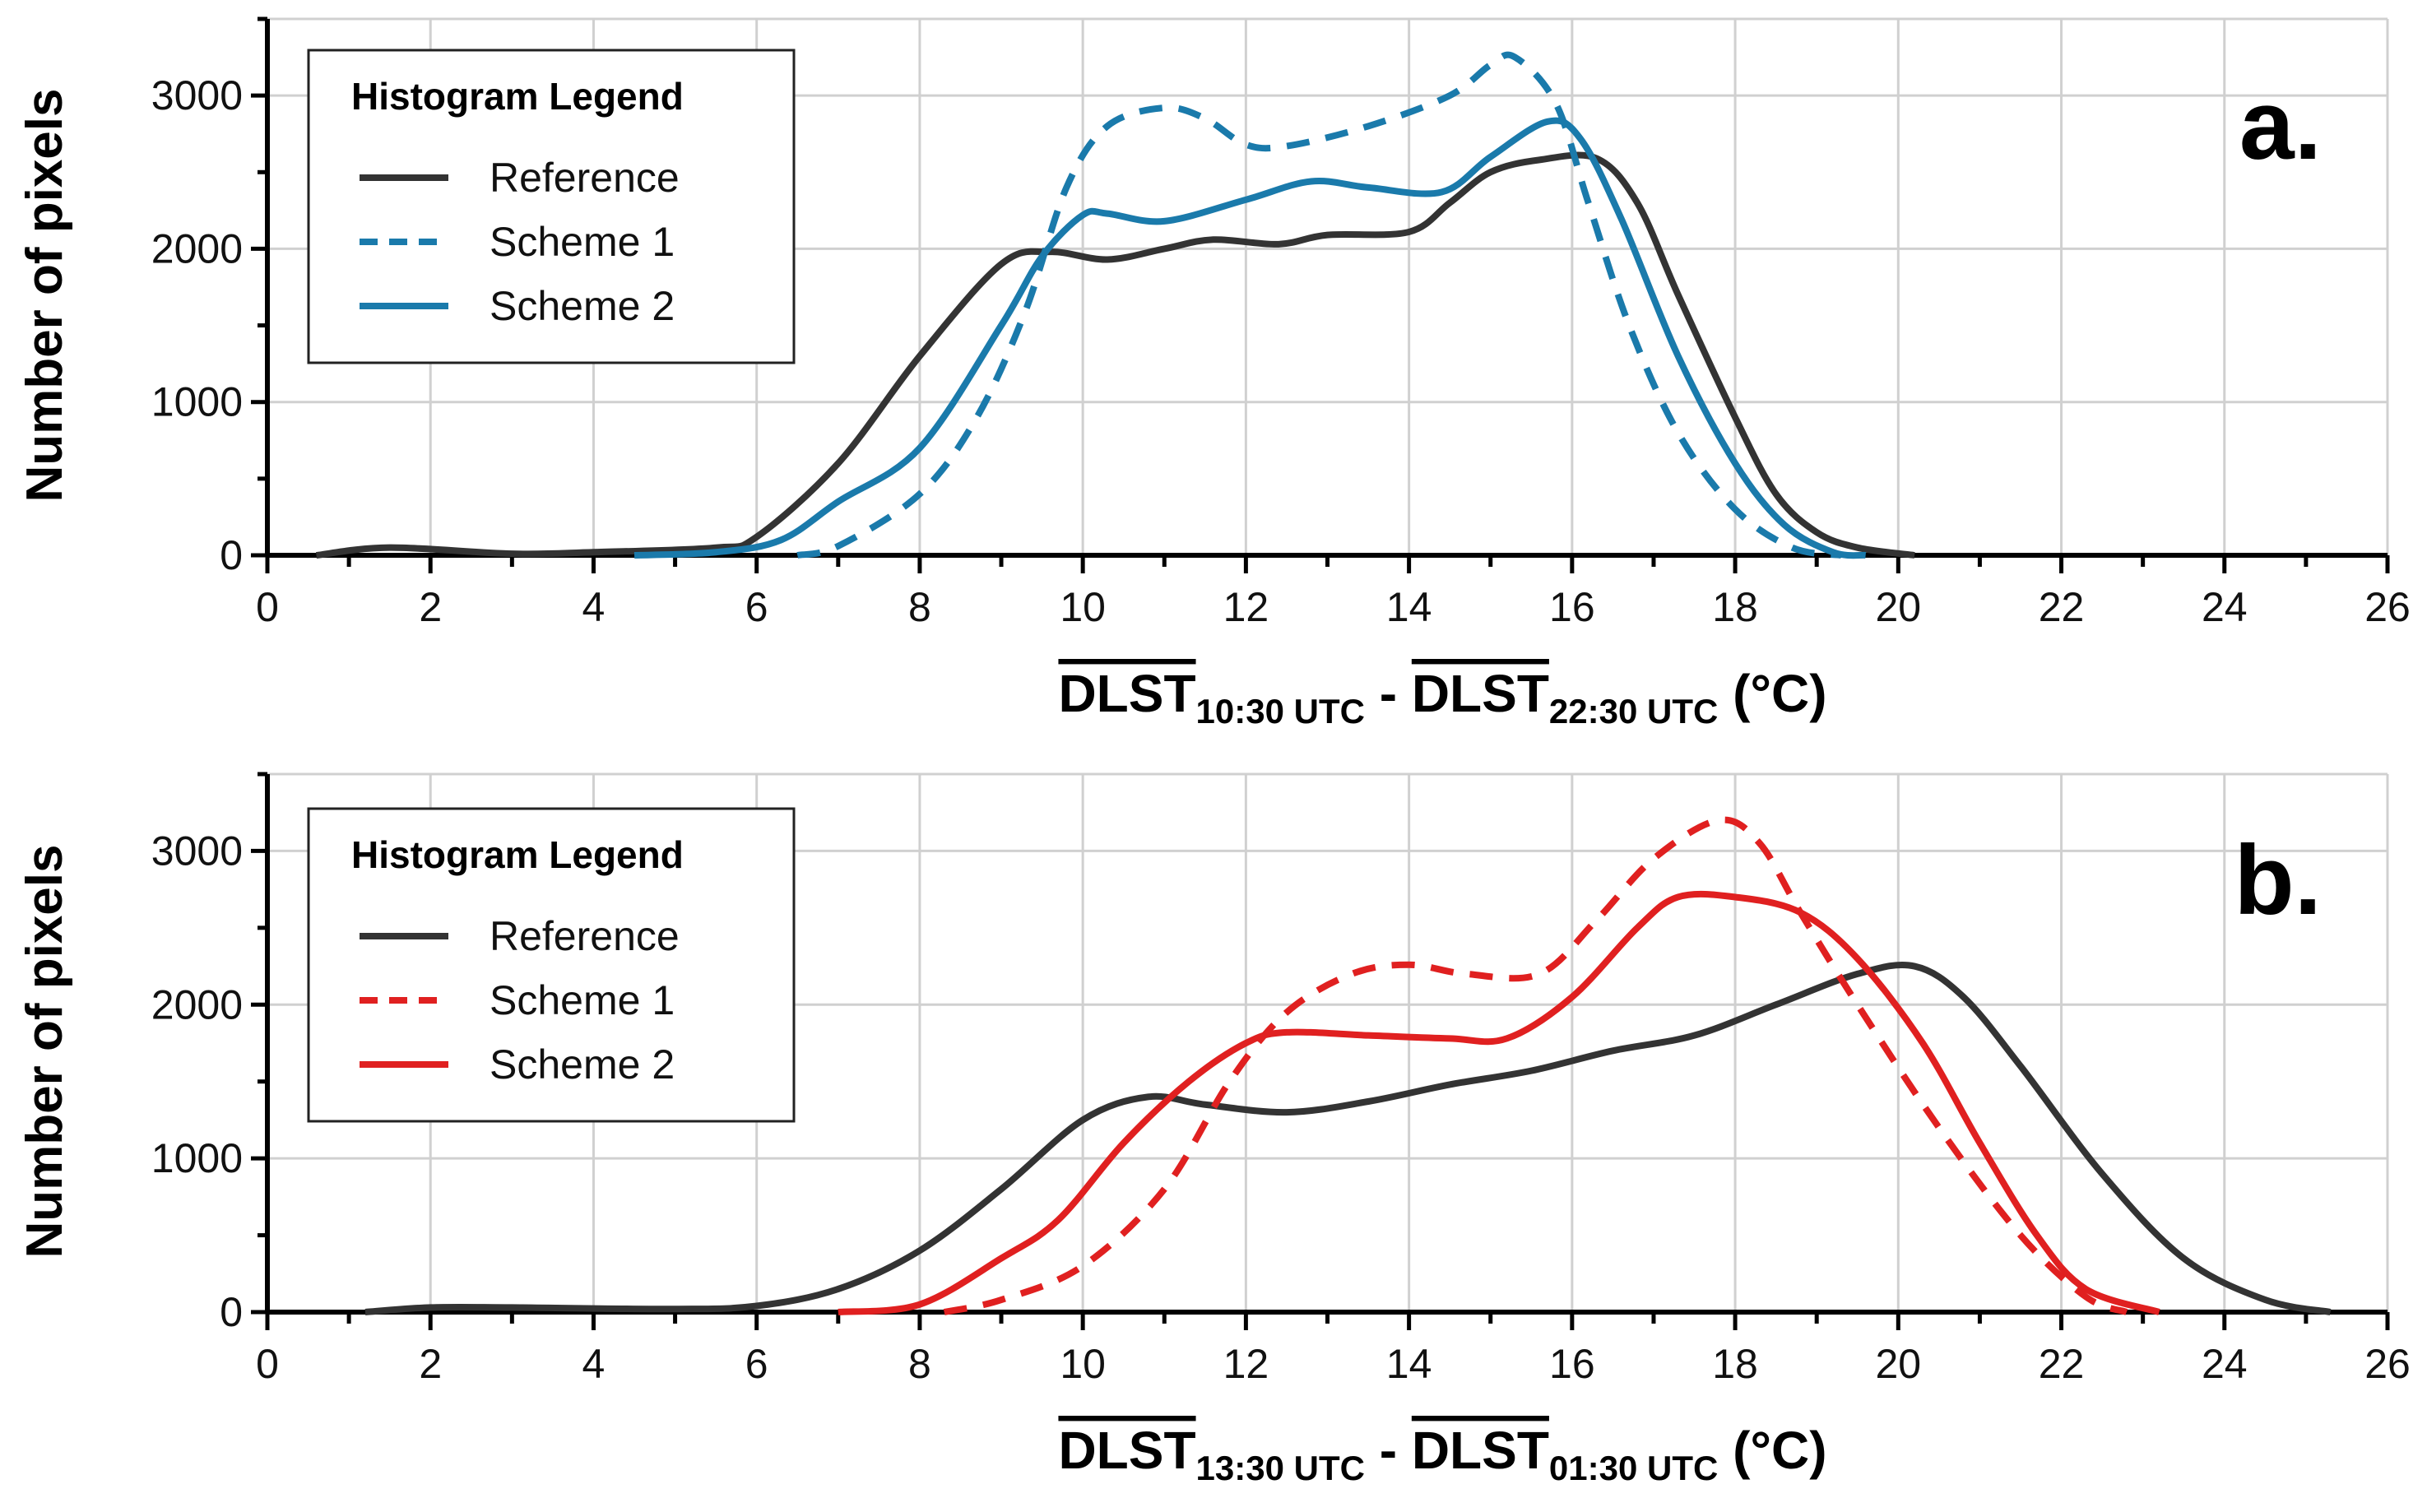 This screenshot has width=2427, height=1512. Describe the element at coordinates (1634, 1468) in the screenshot. I see `x-title-sub2: 01:30 UTC` at that location.